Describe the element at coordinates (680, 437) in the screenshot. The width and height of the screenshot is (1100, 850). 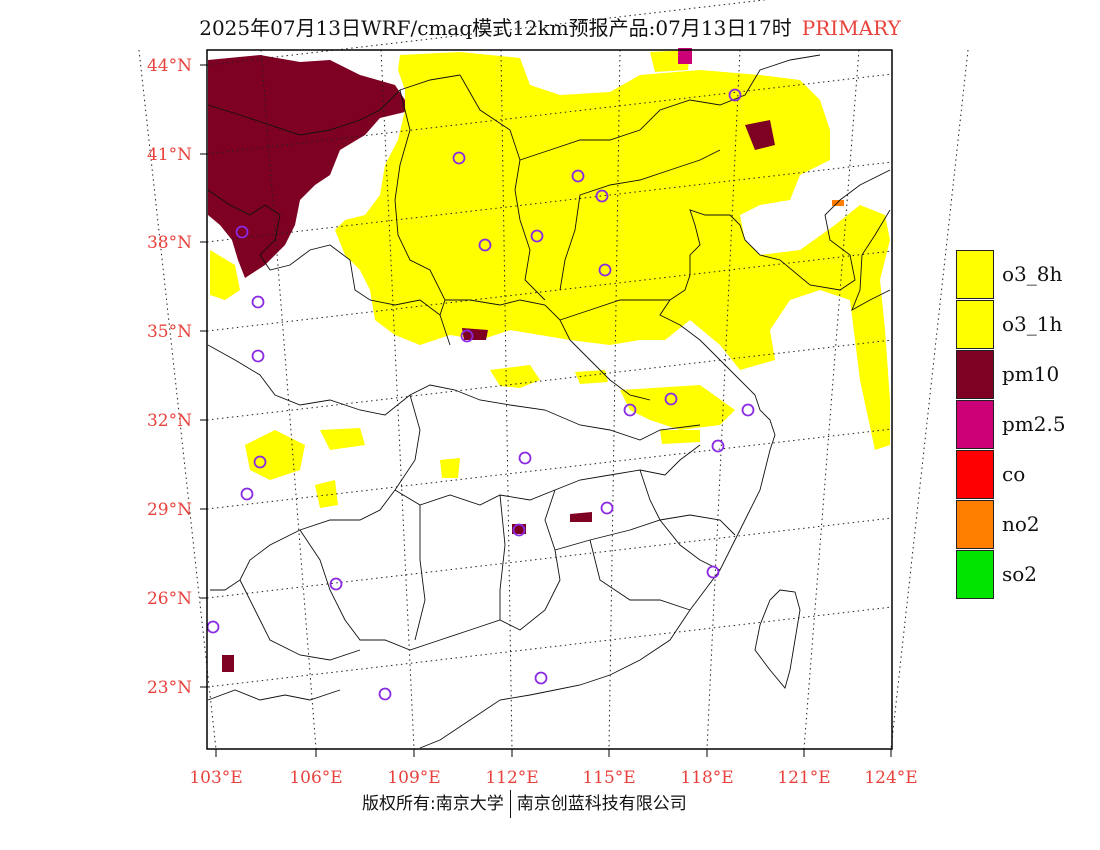
I see `o3-area-patch-g` at that location.